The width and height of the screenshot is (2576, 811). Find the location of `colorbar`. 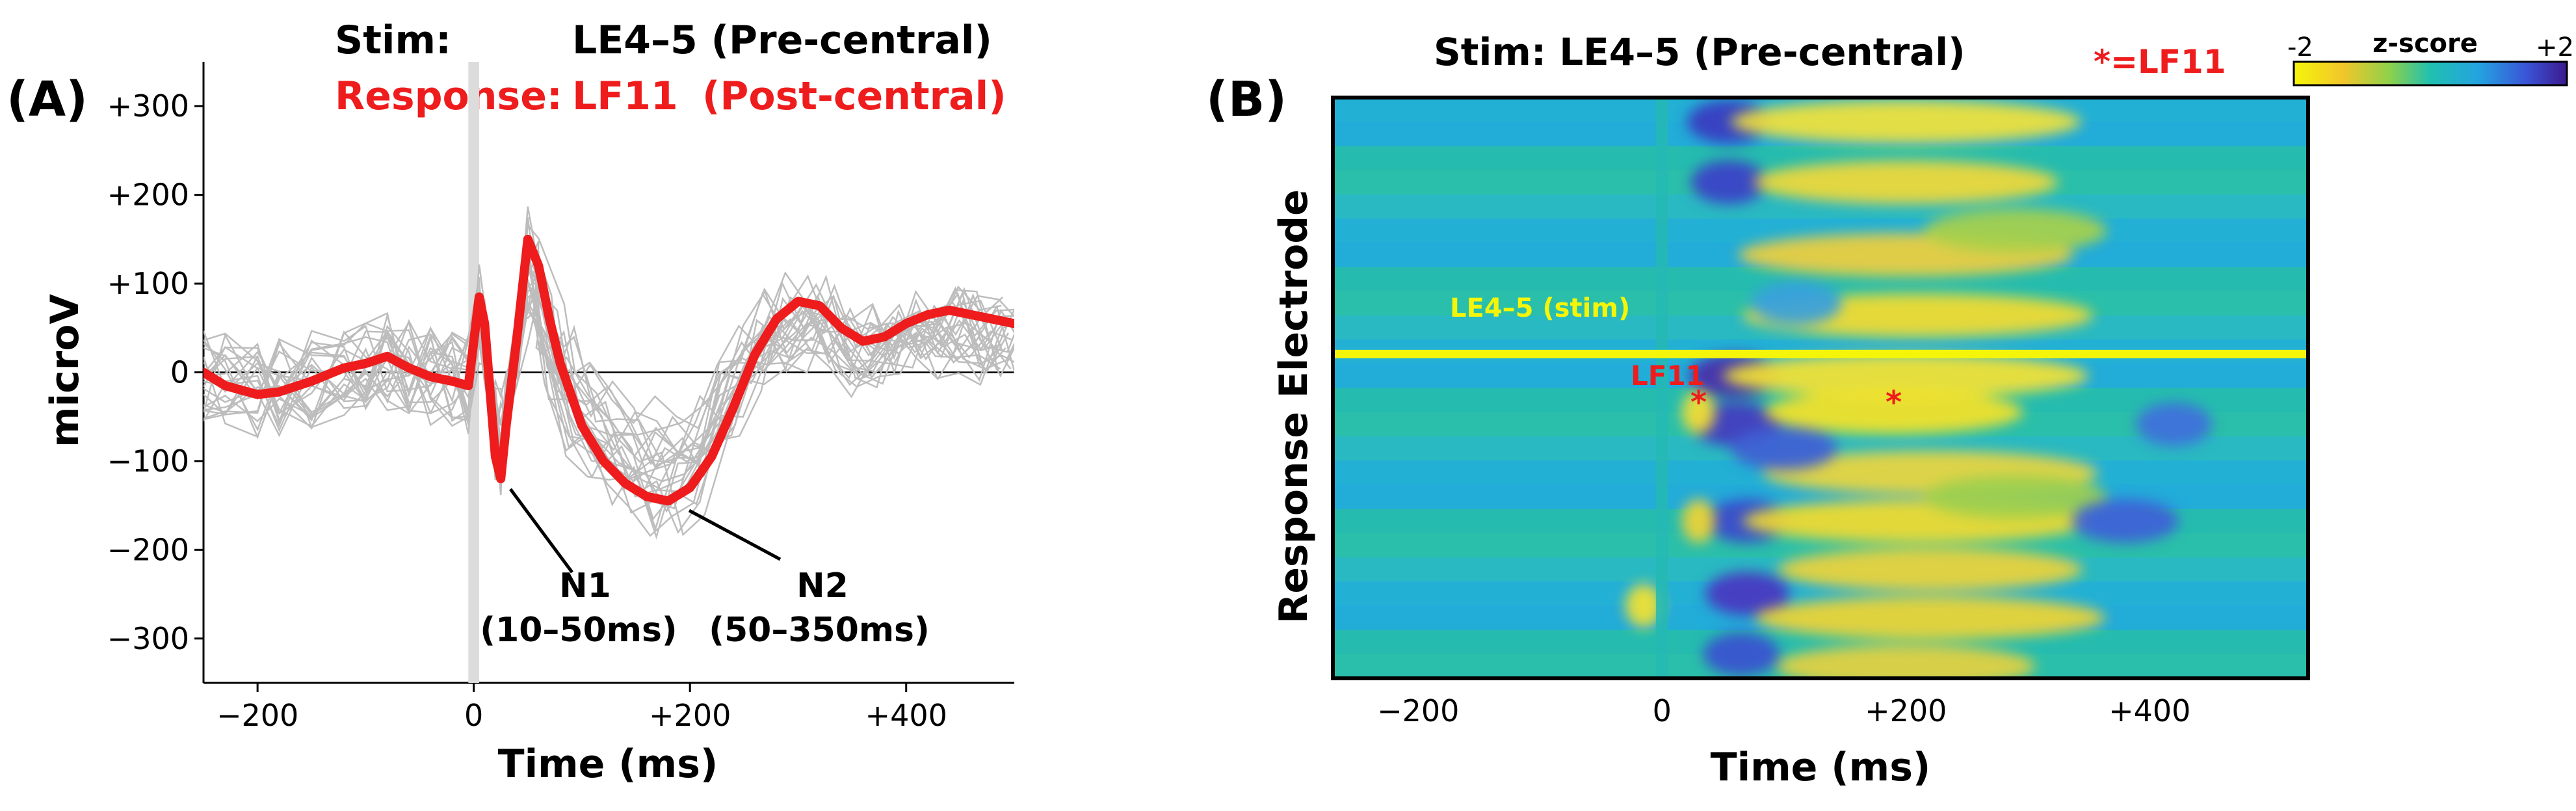

colorbar is located at coordinates (2430, 73).